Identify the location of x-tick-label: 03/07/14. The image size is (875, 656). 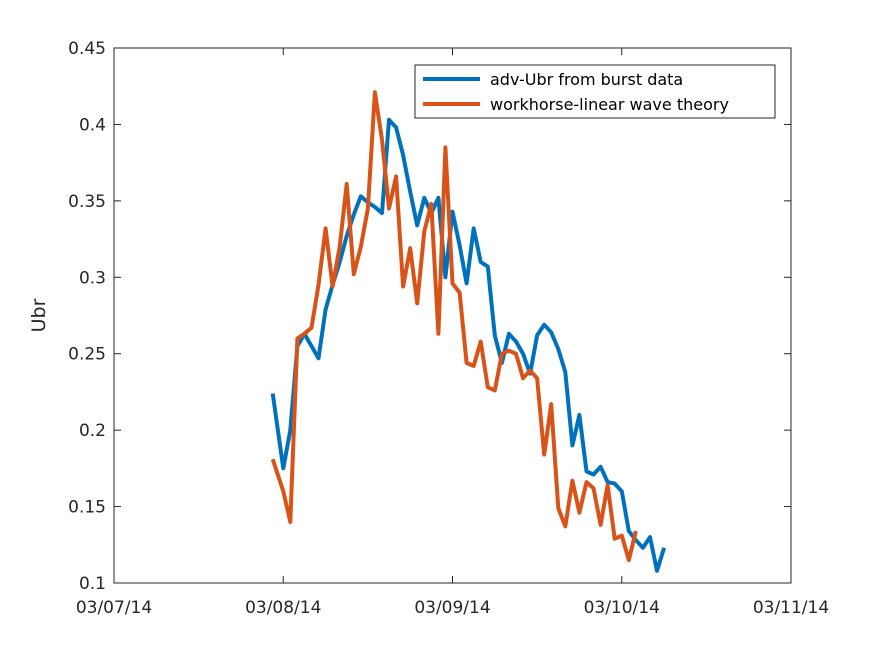
(114, 608).